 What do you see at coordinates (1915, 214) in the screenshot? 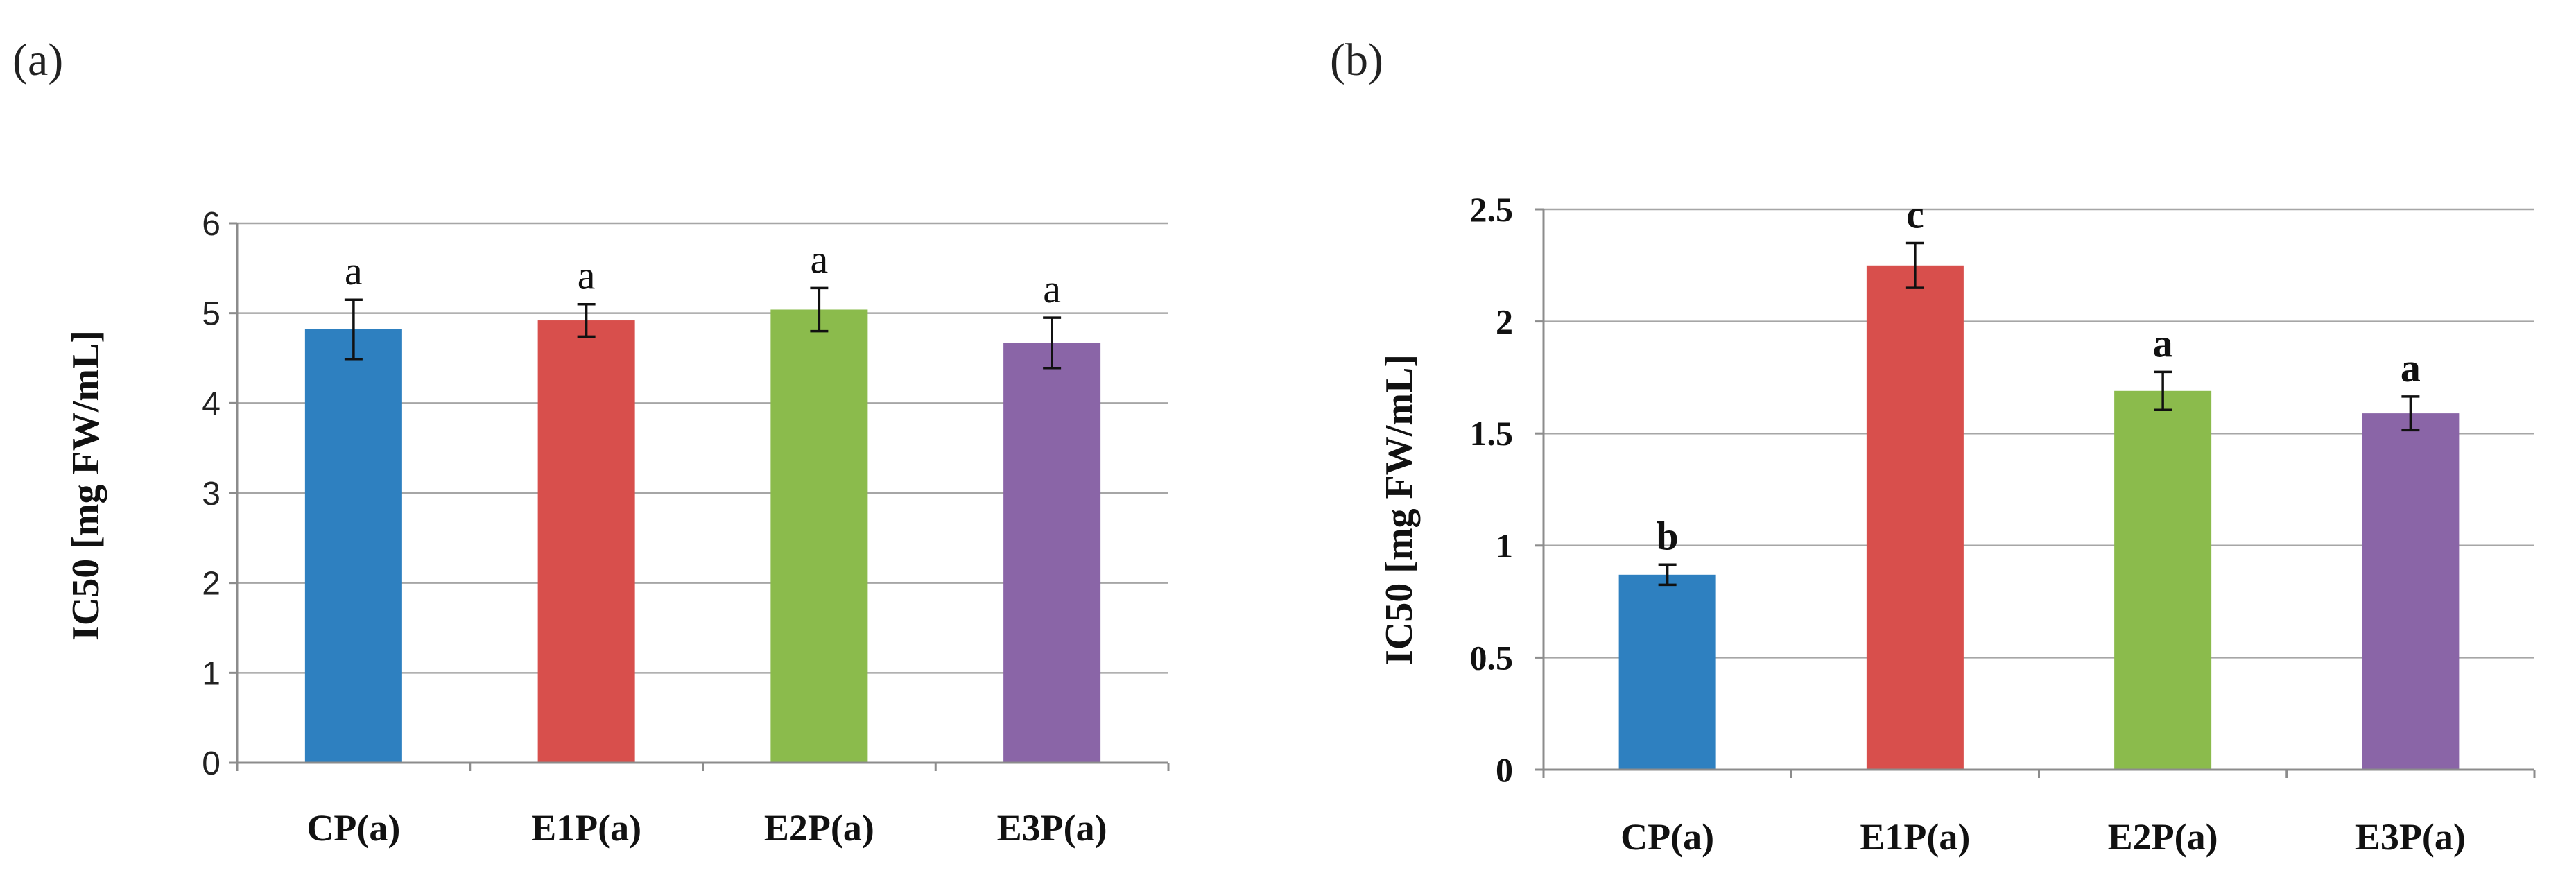
I see `significance-label: c` at bounding box center [1915, 214].